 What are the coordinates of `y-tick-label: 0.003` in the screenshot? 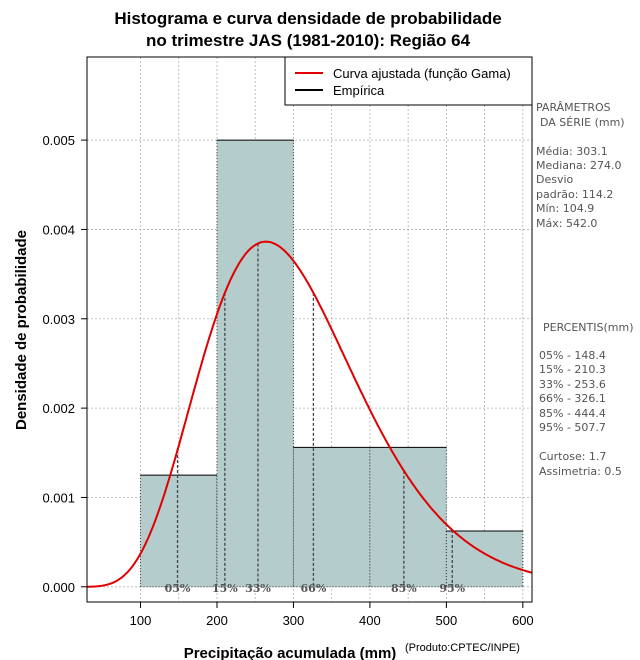 It's located at (58, 319).